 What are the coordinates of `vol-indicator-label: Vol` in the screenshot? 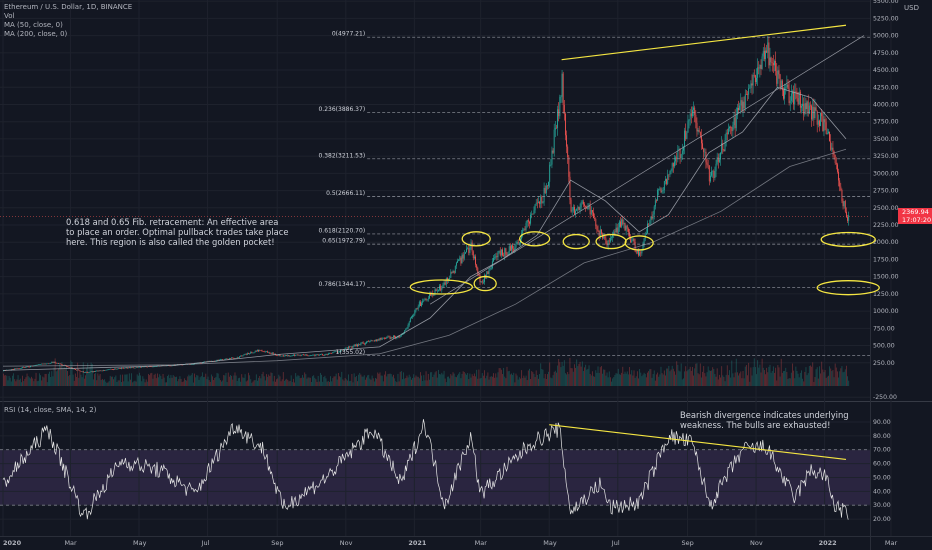 It's located at (9, 16).